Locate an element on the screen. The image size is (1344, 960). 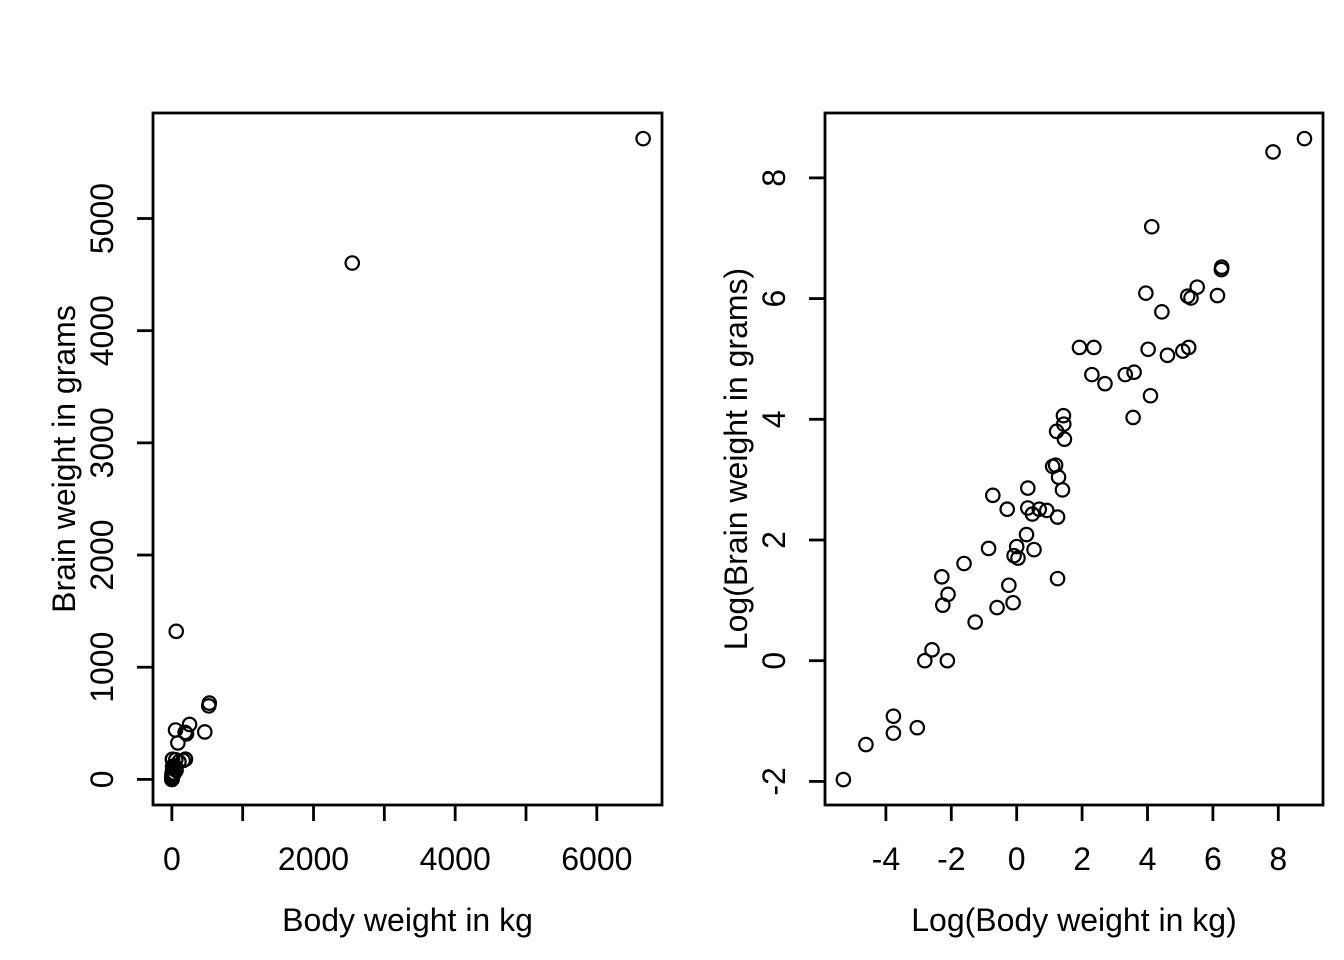
x-tick-label: 4000 is located at coordinates (455, 859).